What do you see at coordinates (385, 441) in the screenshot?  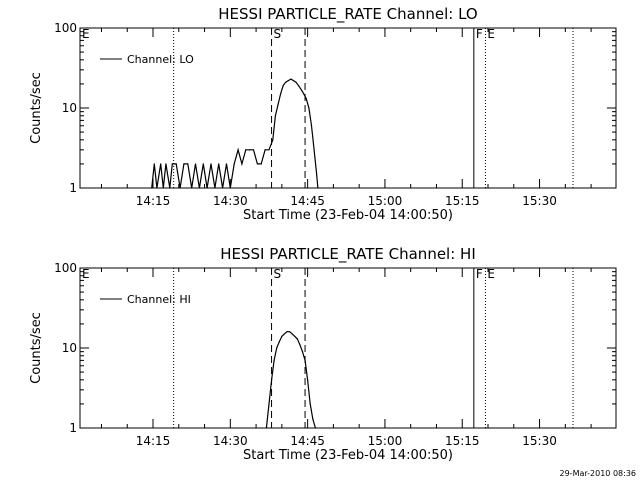 I see `x-tick-label: 15:00` at bounding box center [385, 441].